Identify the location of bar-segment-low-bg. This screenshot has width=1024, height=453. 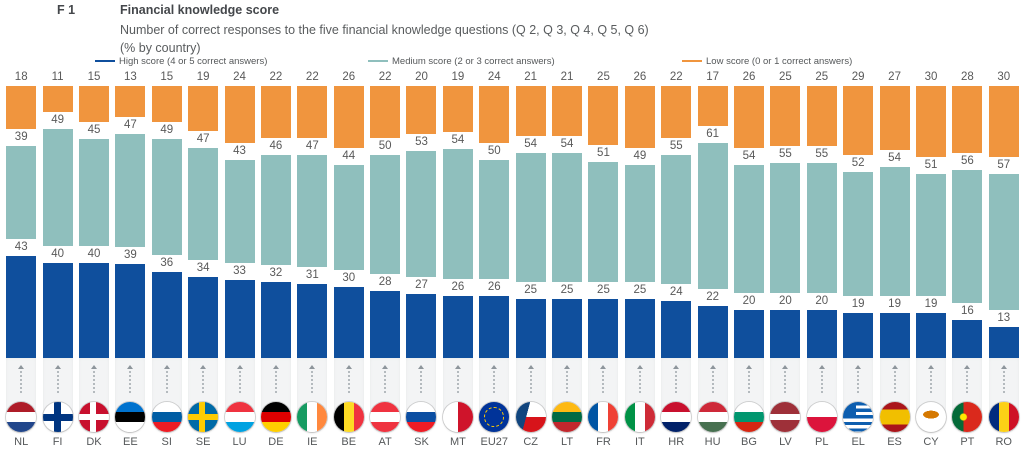
(749, 117).